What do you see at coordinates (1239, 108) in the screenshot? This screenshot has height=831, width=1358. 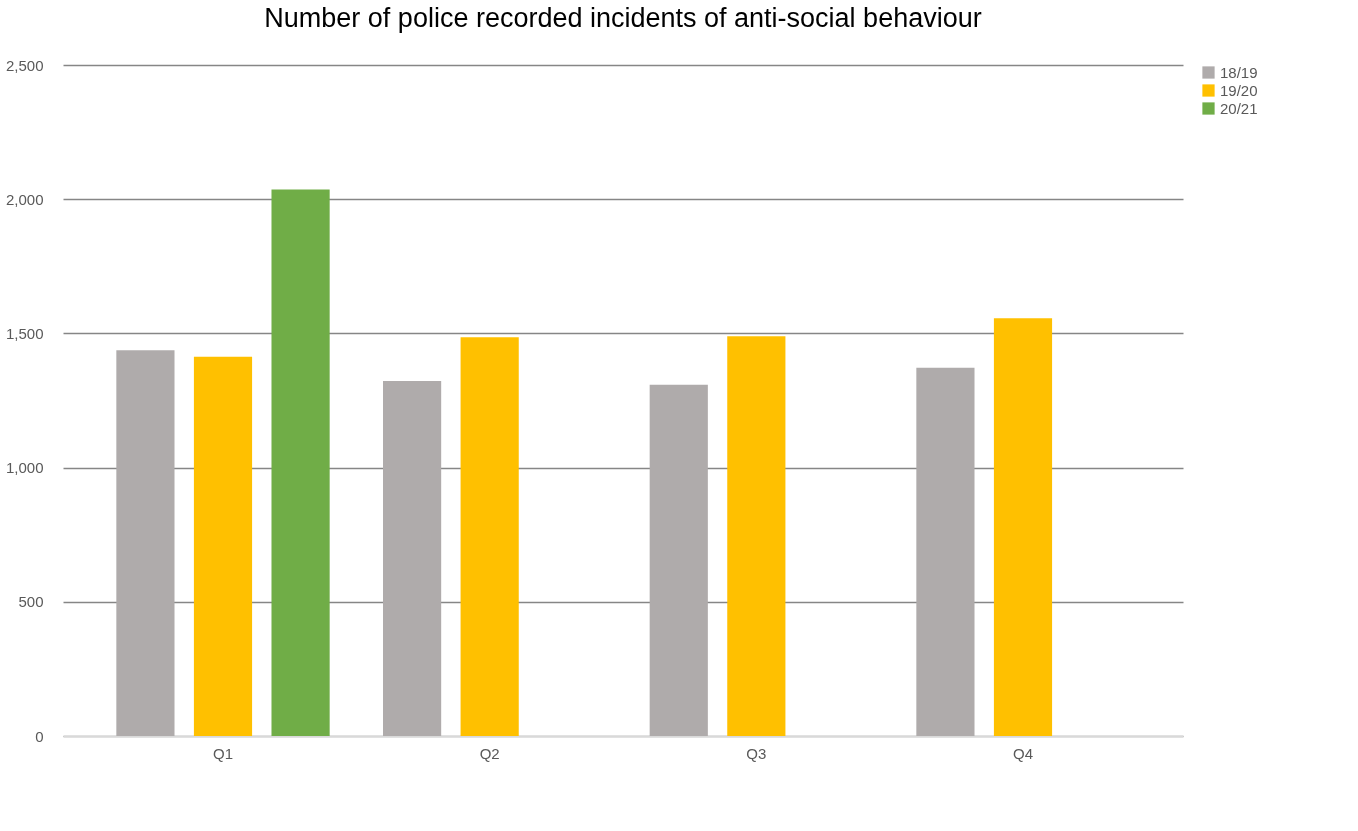 I see `legend-label: 20/21` at bounding box center [1239, 108].